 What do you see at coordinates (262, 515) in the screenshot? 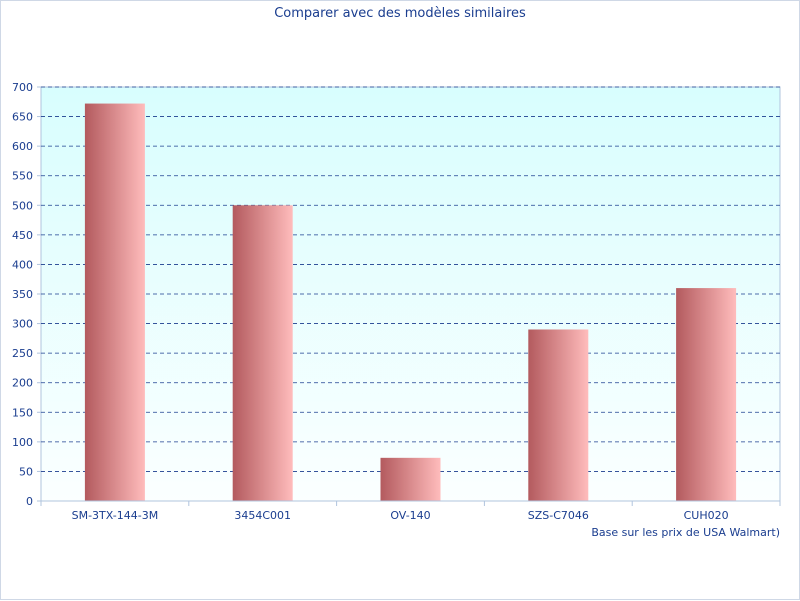
I see `x-tick-label: 3454C001` at bounding box center [262, 515].